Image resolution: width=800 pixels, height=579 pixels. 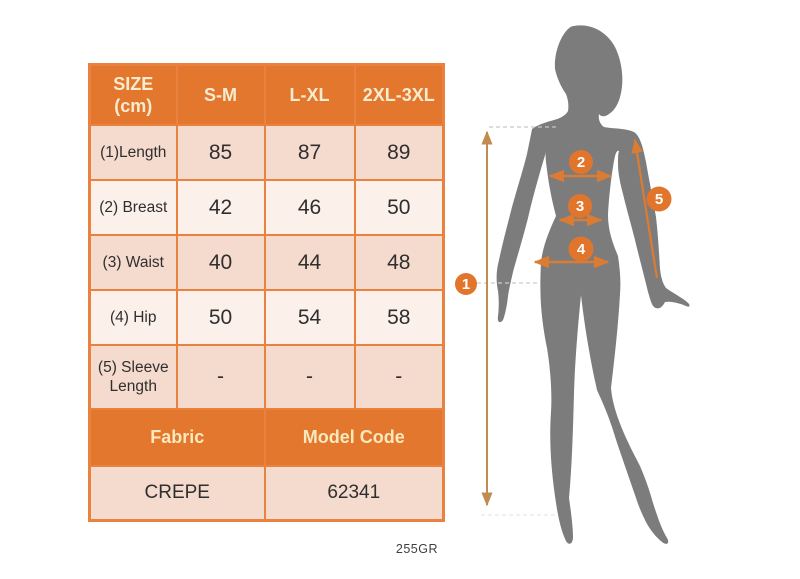 I want to click on size-value-cell: 89, so click(x=399, y=152).